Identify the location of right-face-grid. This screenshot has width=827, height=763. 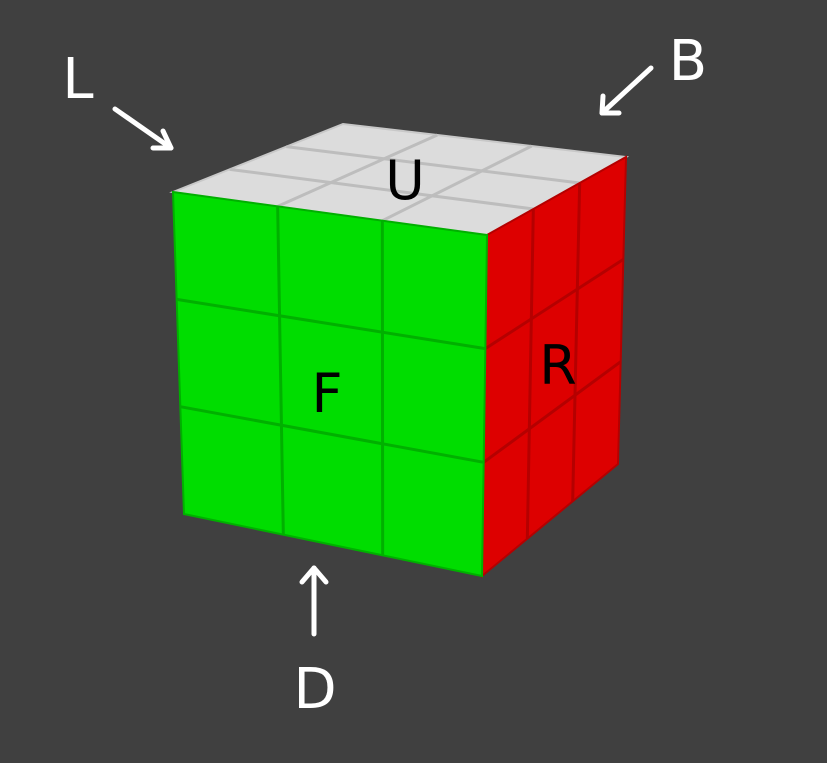
(553, 360).